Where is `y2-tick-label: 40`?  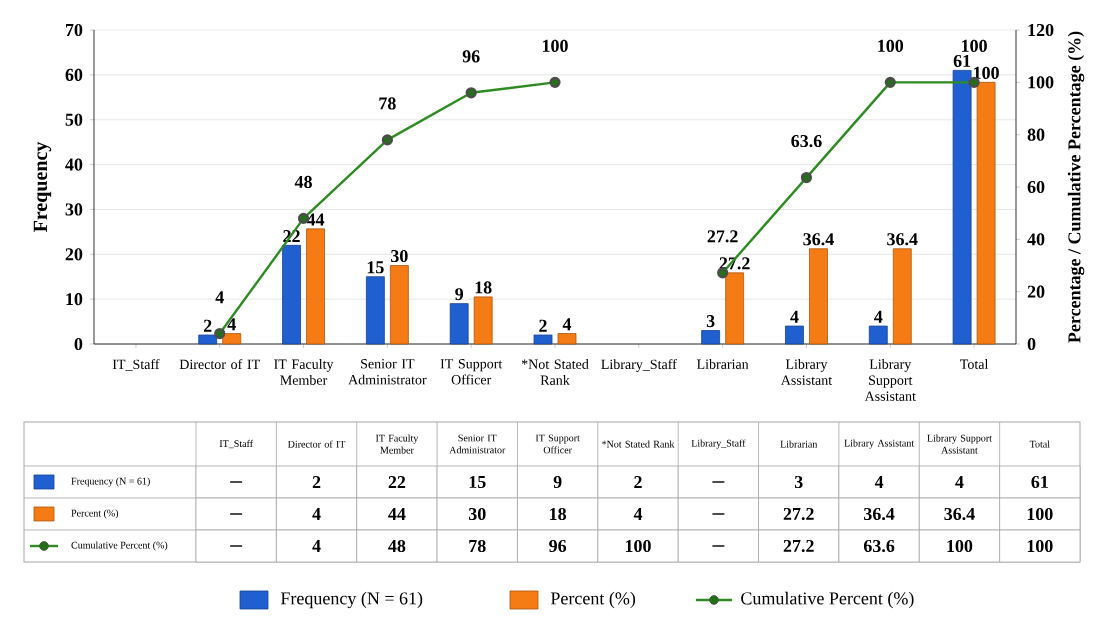
y2-tick-label: 40 is located at coordinates (1036, 239).